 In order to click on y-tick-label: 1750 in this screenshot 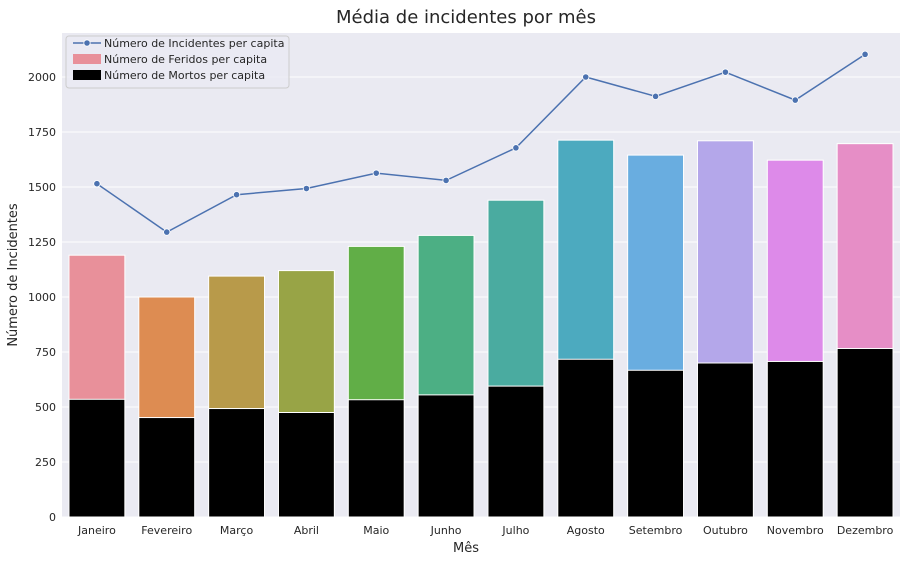, I will do `click(42, 132)`.